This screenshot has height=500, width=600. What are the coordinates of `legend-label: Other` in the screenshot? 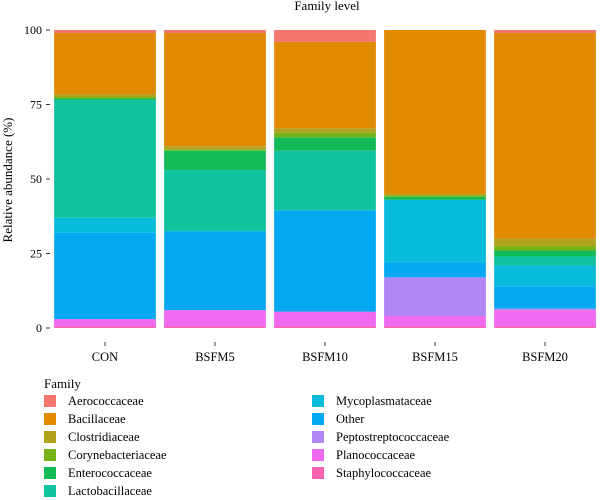 It's located at (350, 418).